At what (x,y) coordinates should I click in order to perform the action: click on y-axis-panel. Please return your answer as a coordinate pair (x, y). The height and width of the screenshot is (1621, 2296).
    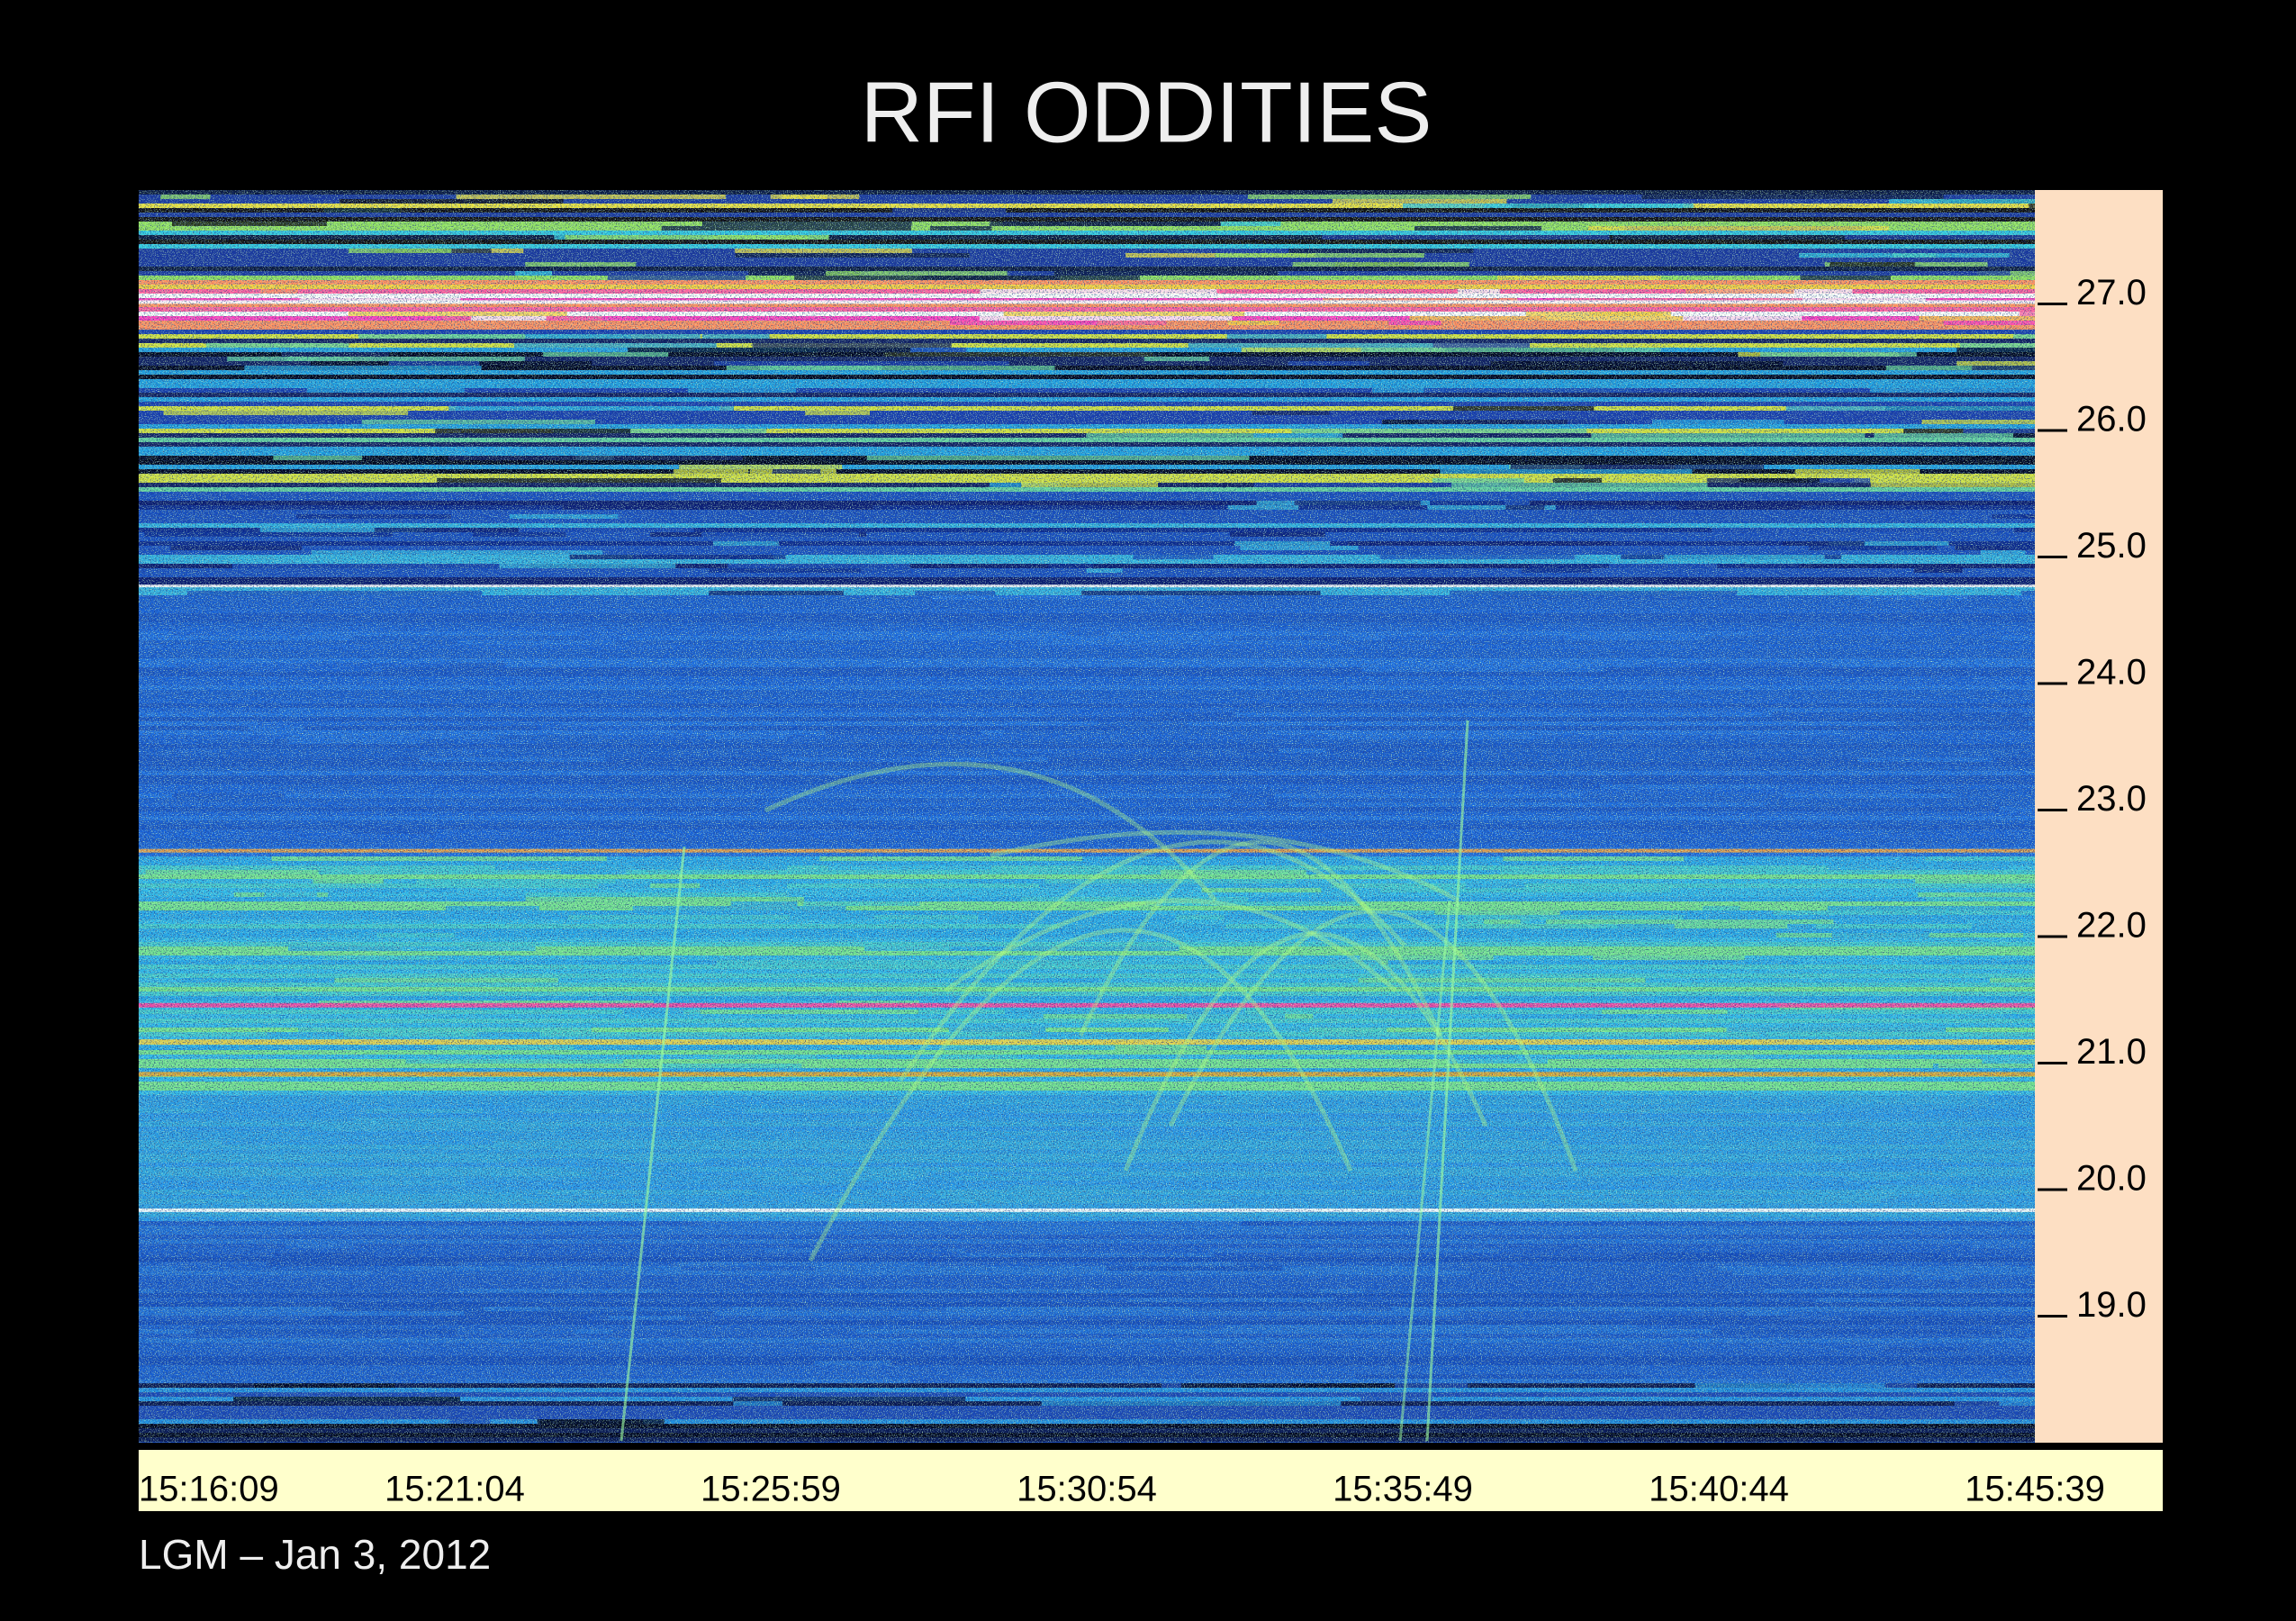
    Looking at the image, I should click on (2099, 816).